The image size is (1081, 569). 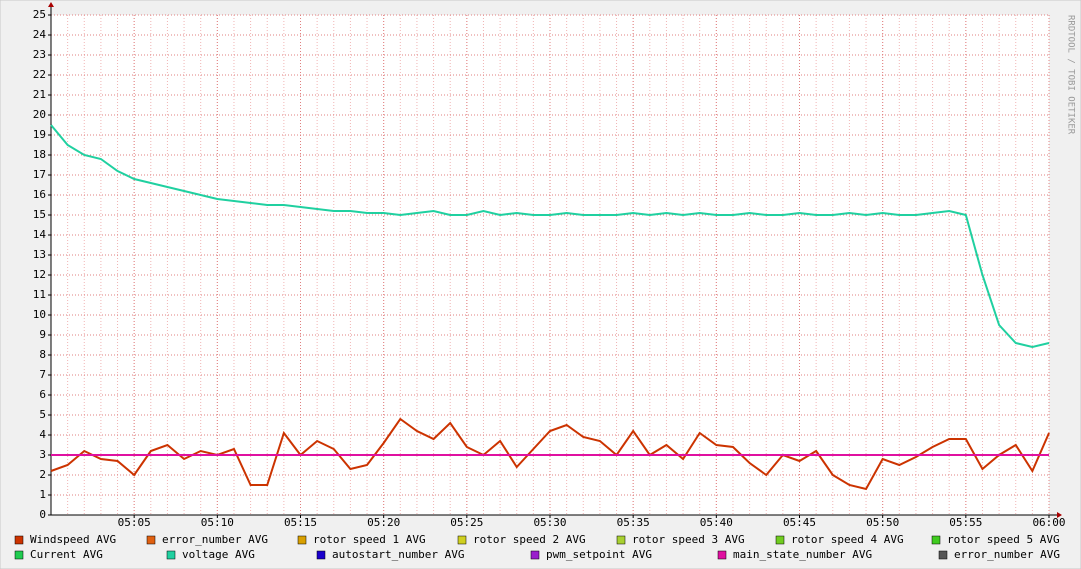 What do you see at coordinates (39, 94) in the screenshot?
I see `y-tick-label: 21` at bounding box center [39, 94].